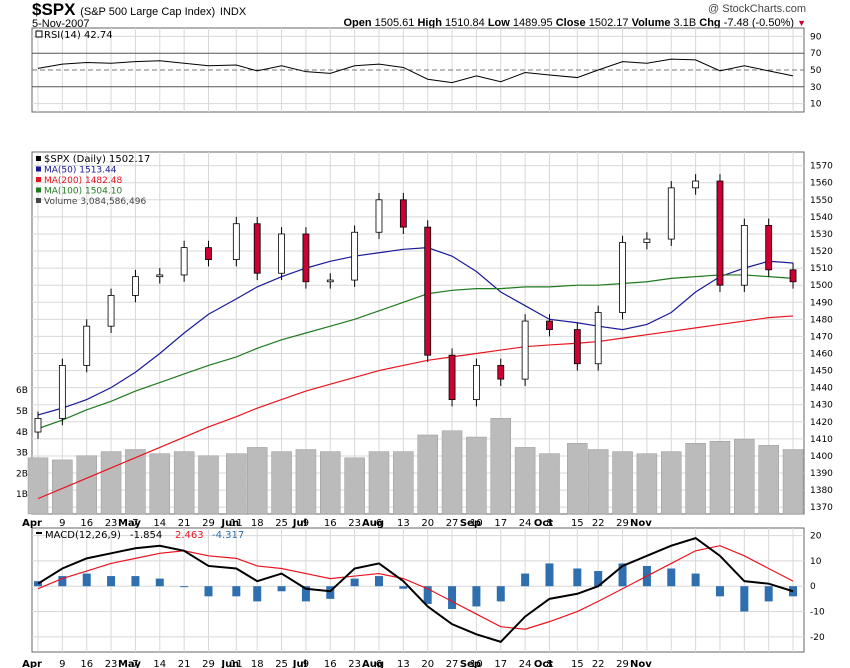 Image resolution: width=850 pixels, height=668 pixels. I want to click on x-tick-label: 15, so click(577, 523).